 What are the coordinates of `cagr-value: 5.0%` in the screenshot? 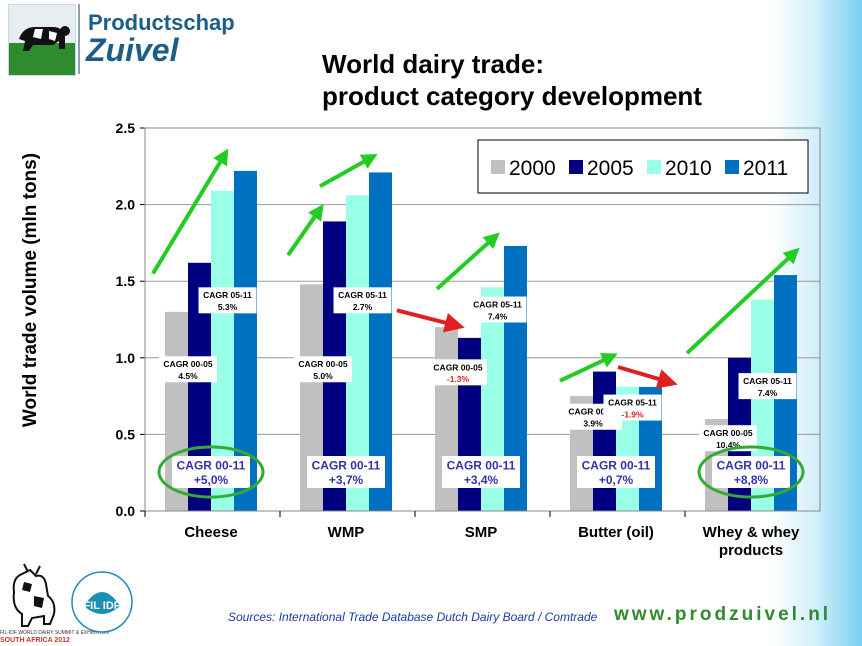 It's located at (323, 376).